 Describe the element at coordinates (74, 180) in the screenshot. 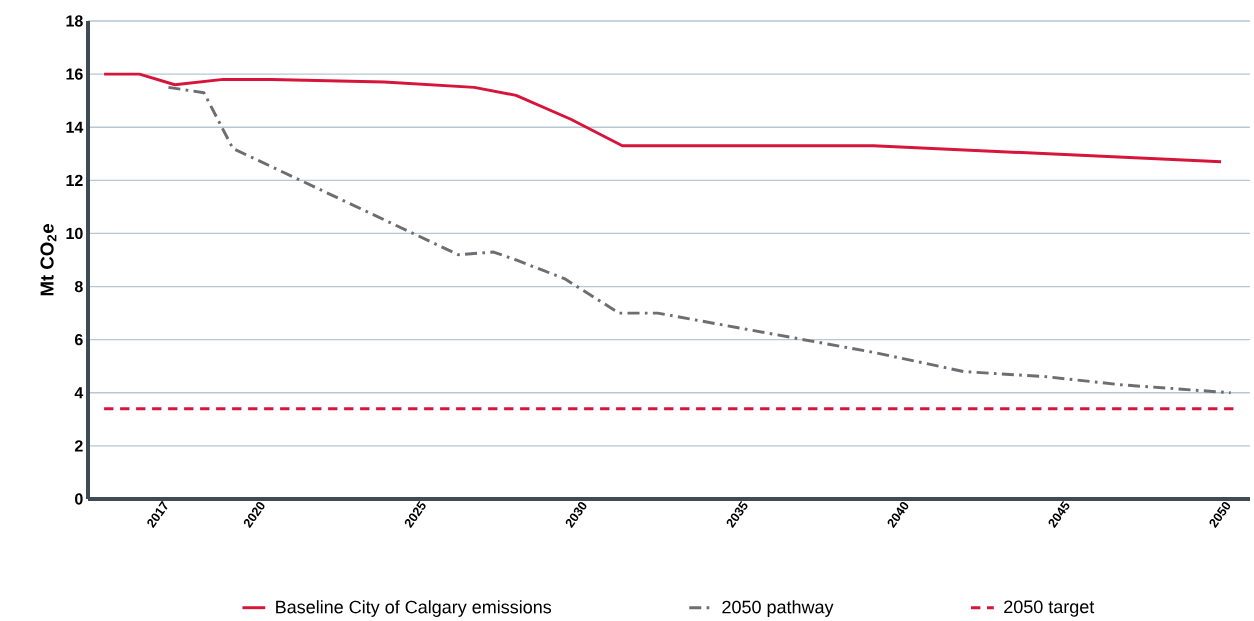

I see `y-tick-label: 12` at that location.